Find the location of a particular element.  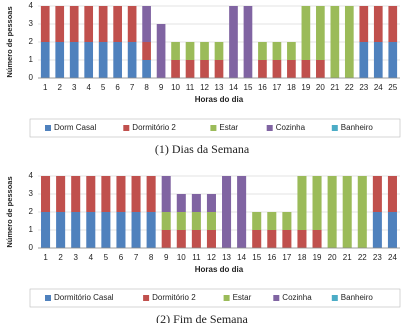

x-tick-label: 10 is located at coordinates (181, 257).